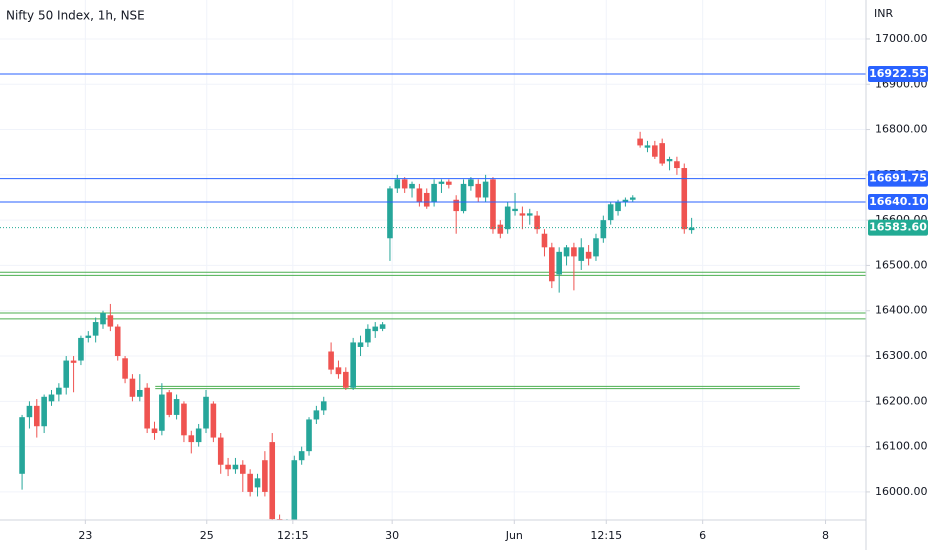 The image size is (932, 554). I want to click on price-label: 16640.10, so click(898, 201).